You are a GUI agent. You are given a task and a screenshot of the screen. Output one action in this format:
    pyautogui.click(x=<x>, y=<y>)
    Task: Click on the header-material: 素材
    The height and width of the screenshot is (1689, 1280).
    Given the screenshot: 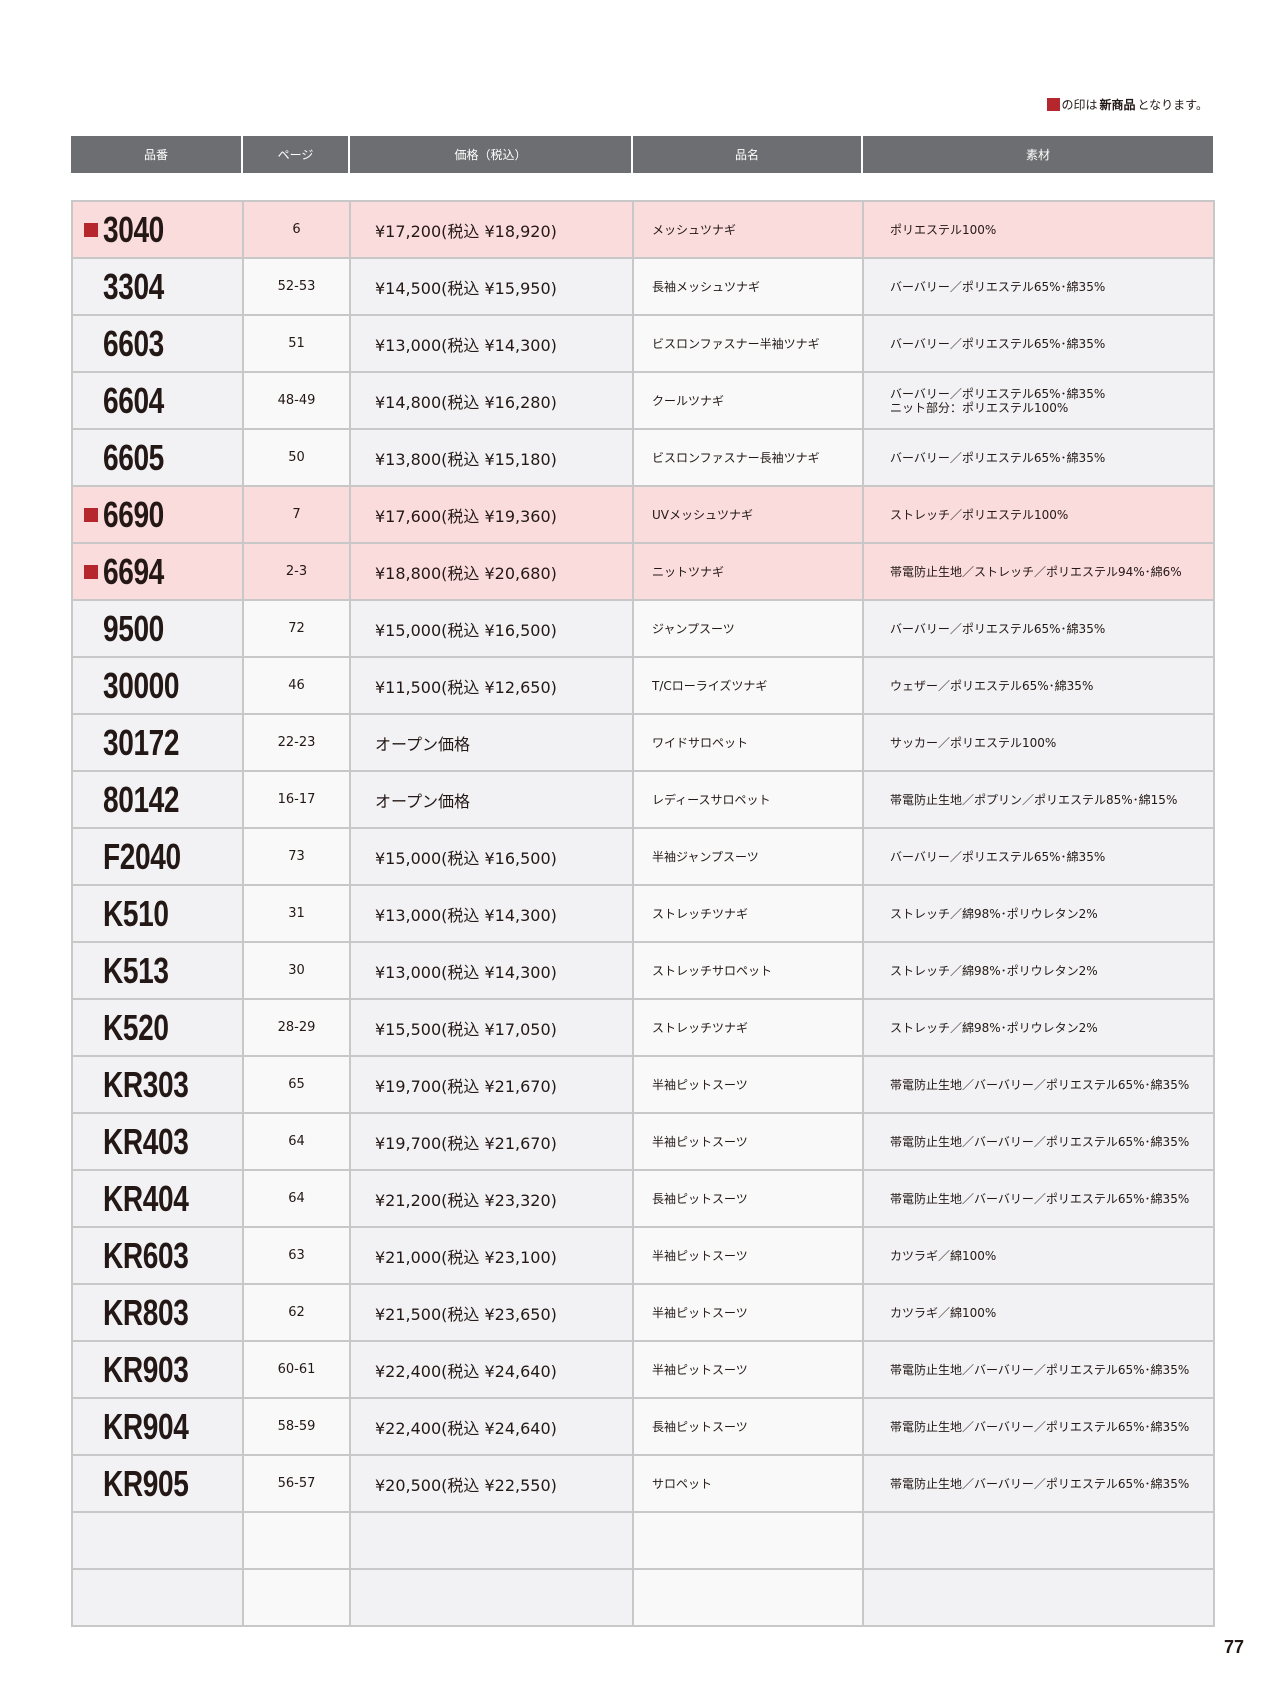 What is the action you would take?
    pyautogui.click(x=1037, y=154)
    